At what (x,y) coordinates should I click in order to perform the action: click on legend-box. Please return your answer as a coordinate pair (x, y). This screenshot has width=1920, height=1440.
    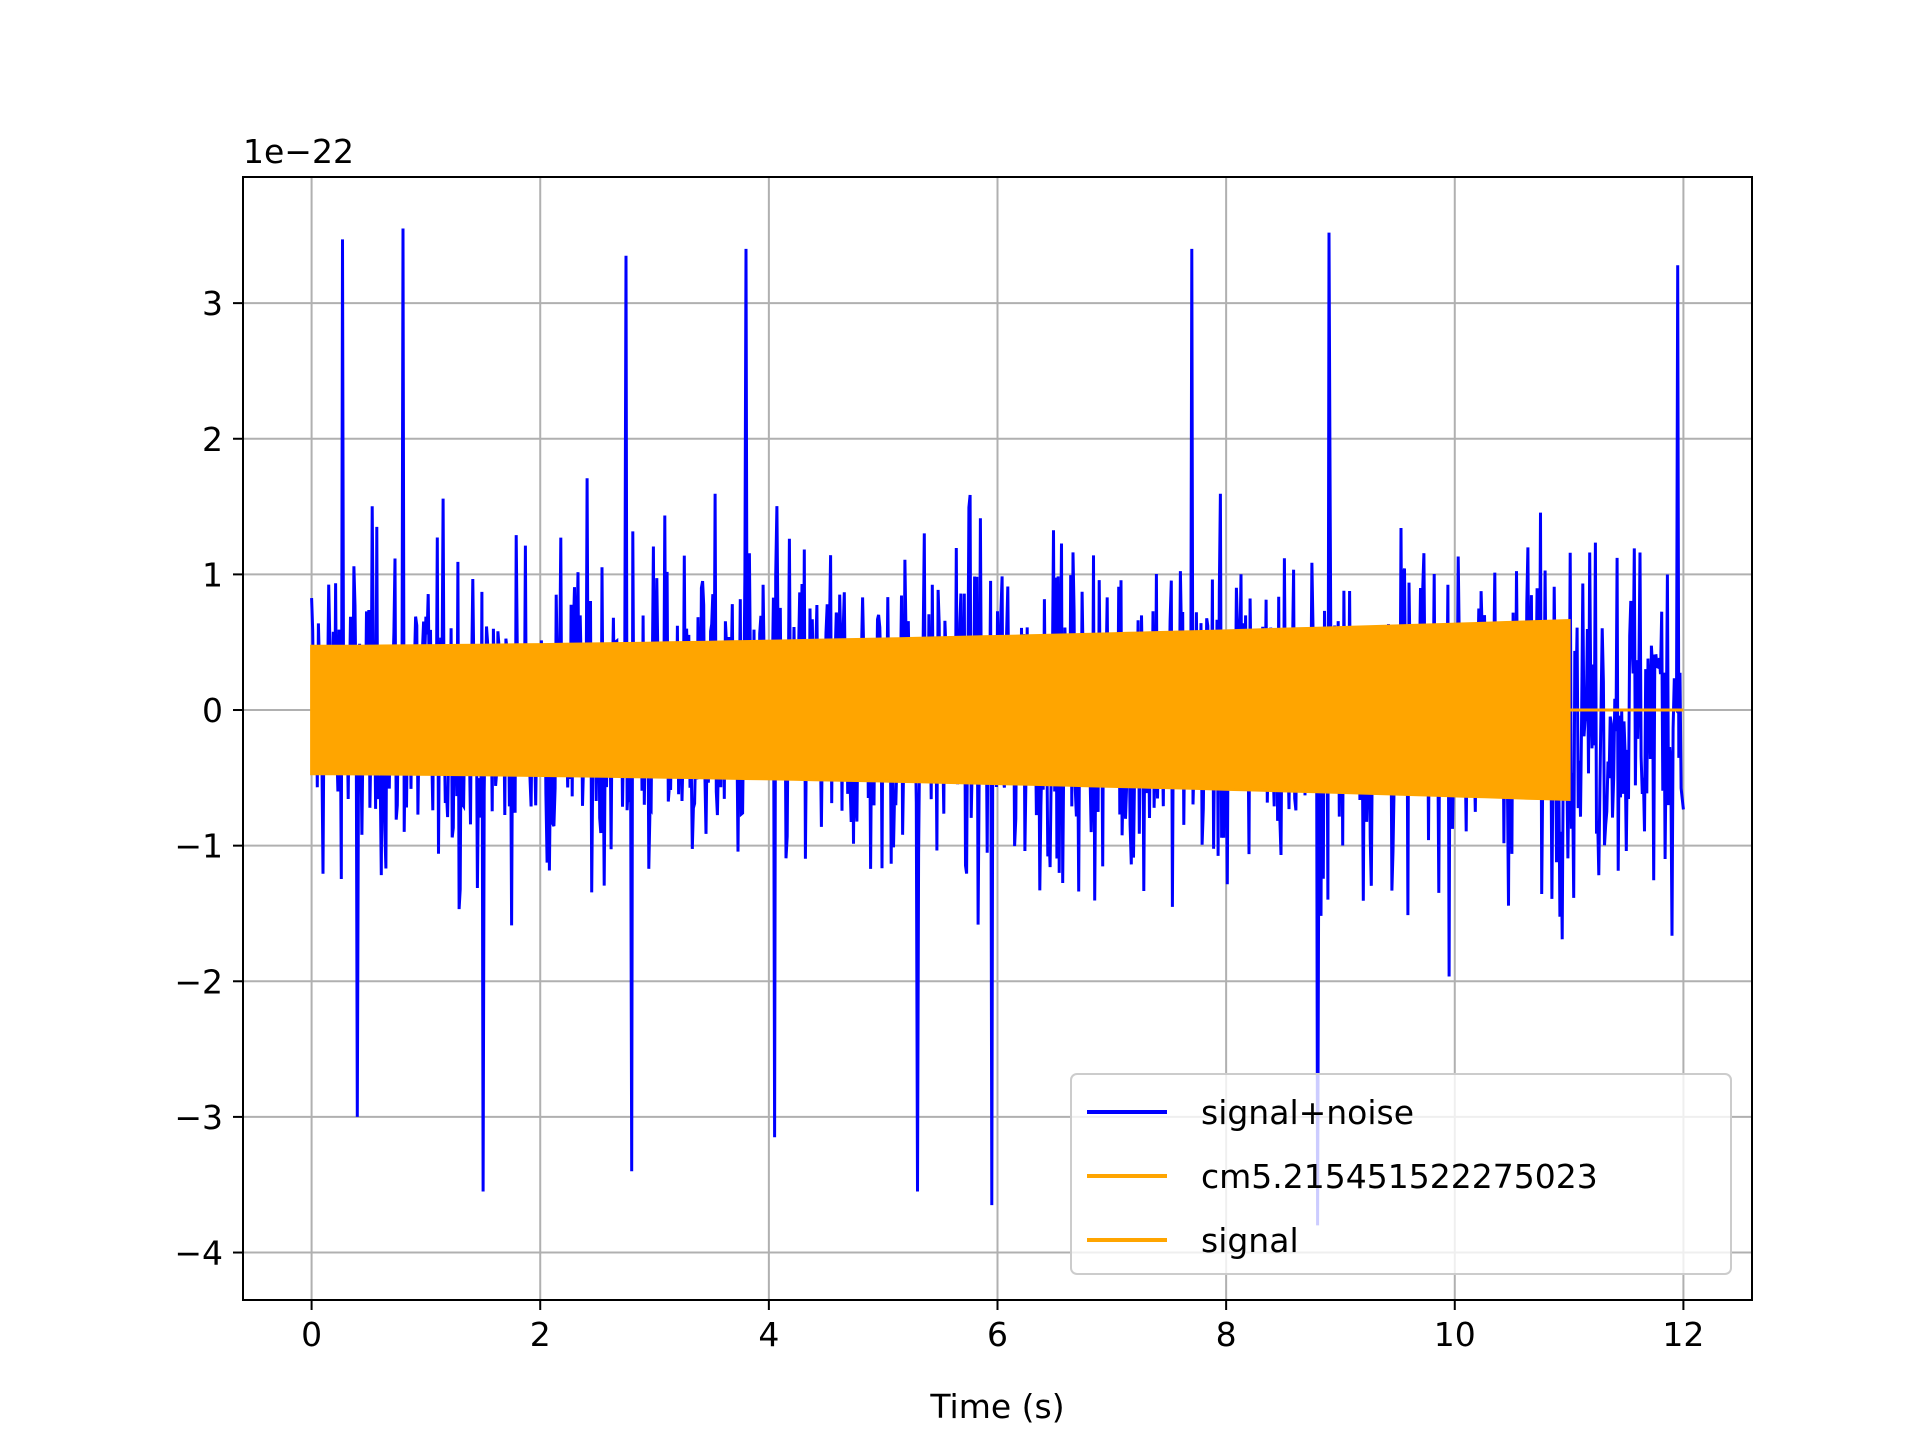
    Looking at the image, I should click on (1401, 1174).